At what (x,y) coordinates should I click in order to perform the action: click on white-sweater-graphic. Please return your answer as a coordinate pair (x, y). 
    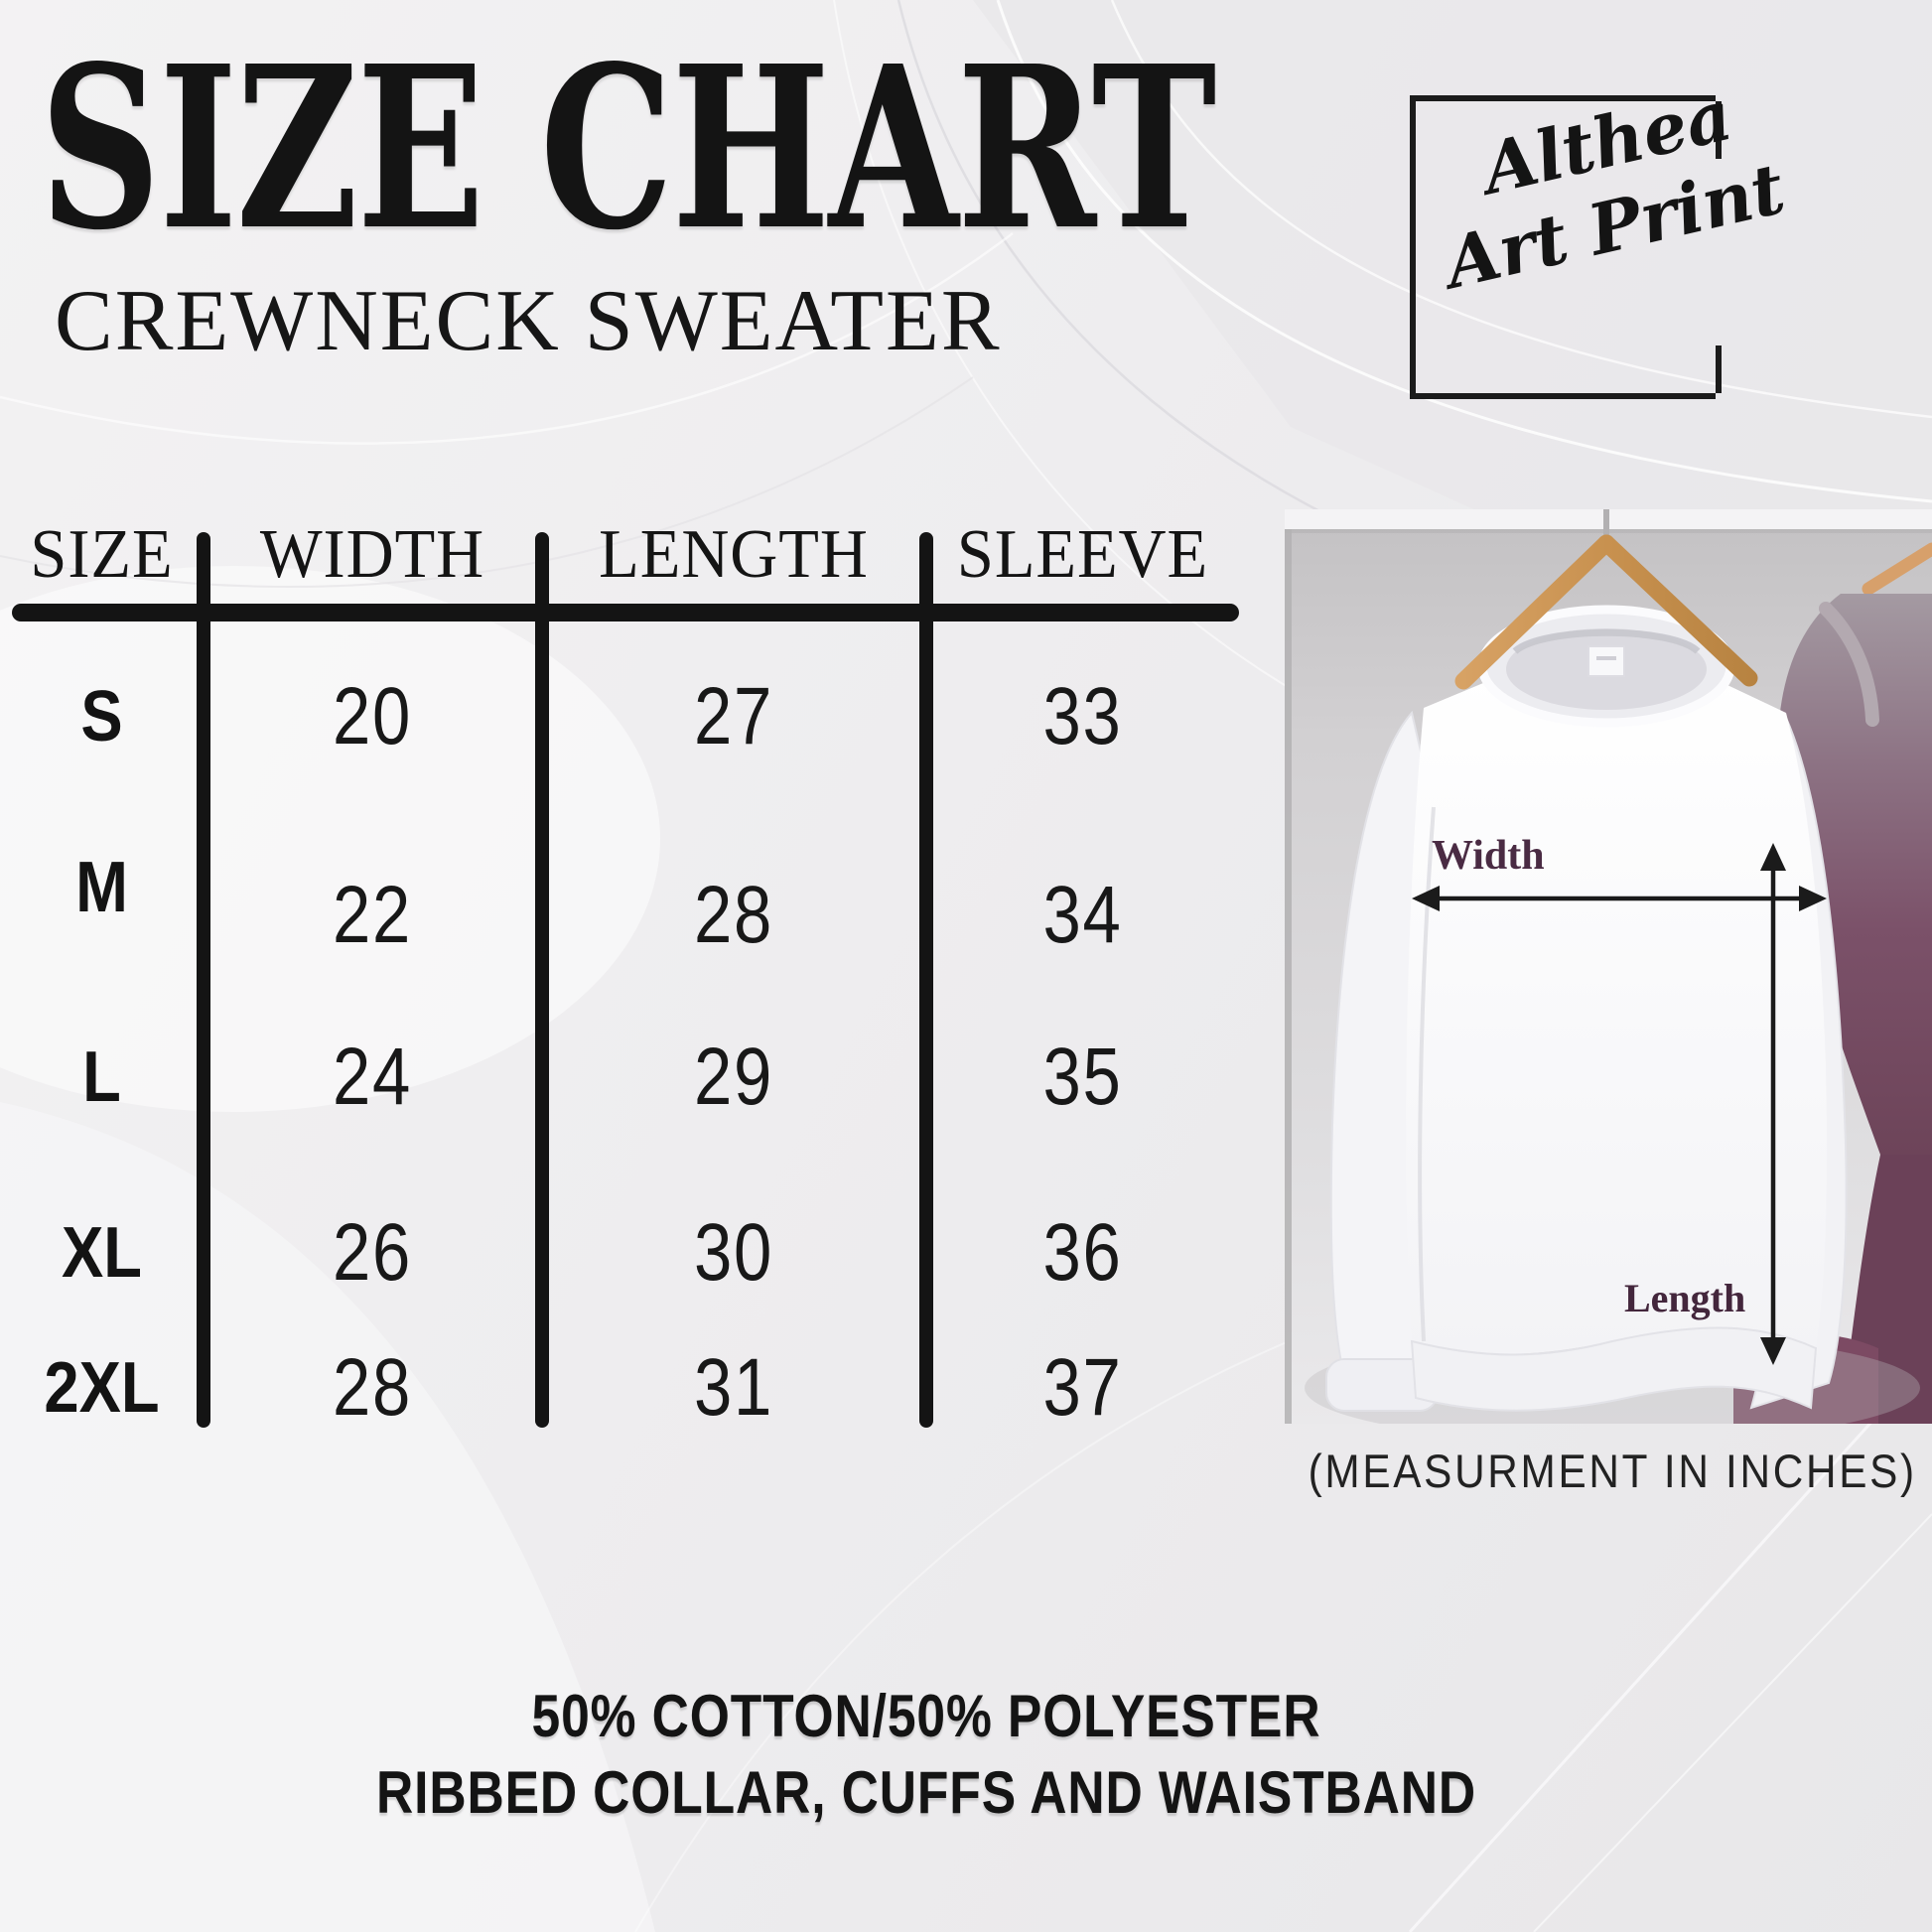
    Looking at the image, I should click on (1587, 1008).